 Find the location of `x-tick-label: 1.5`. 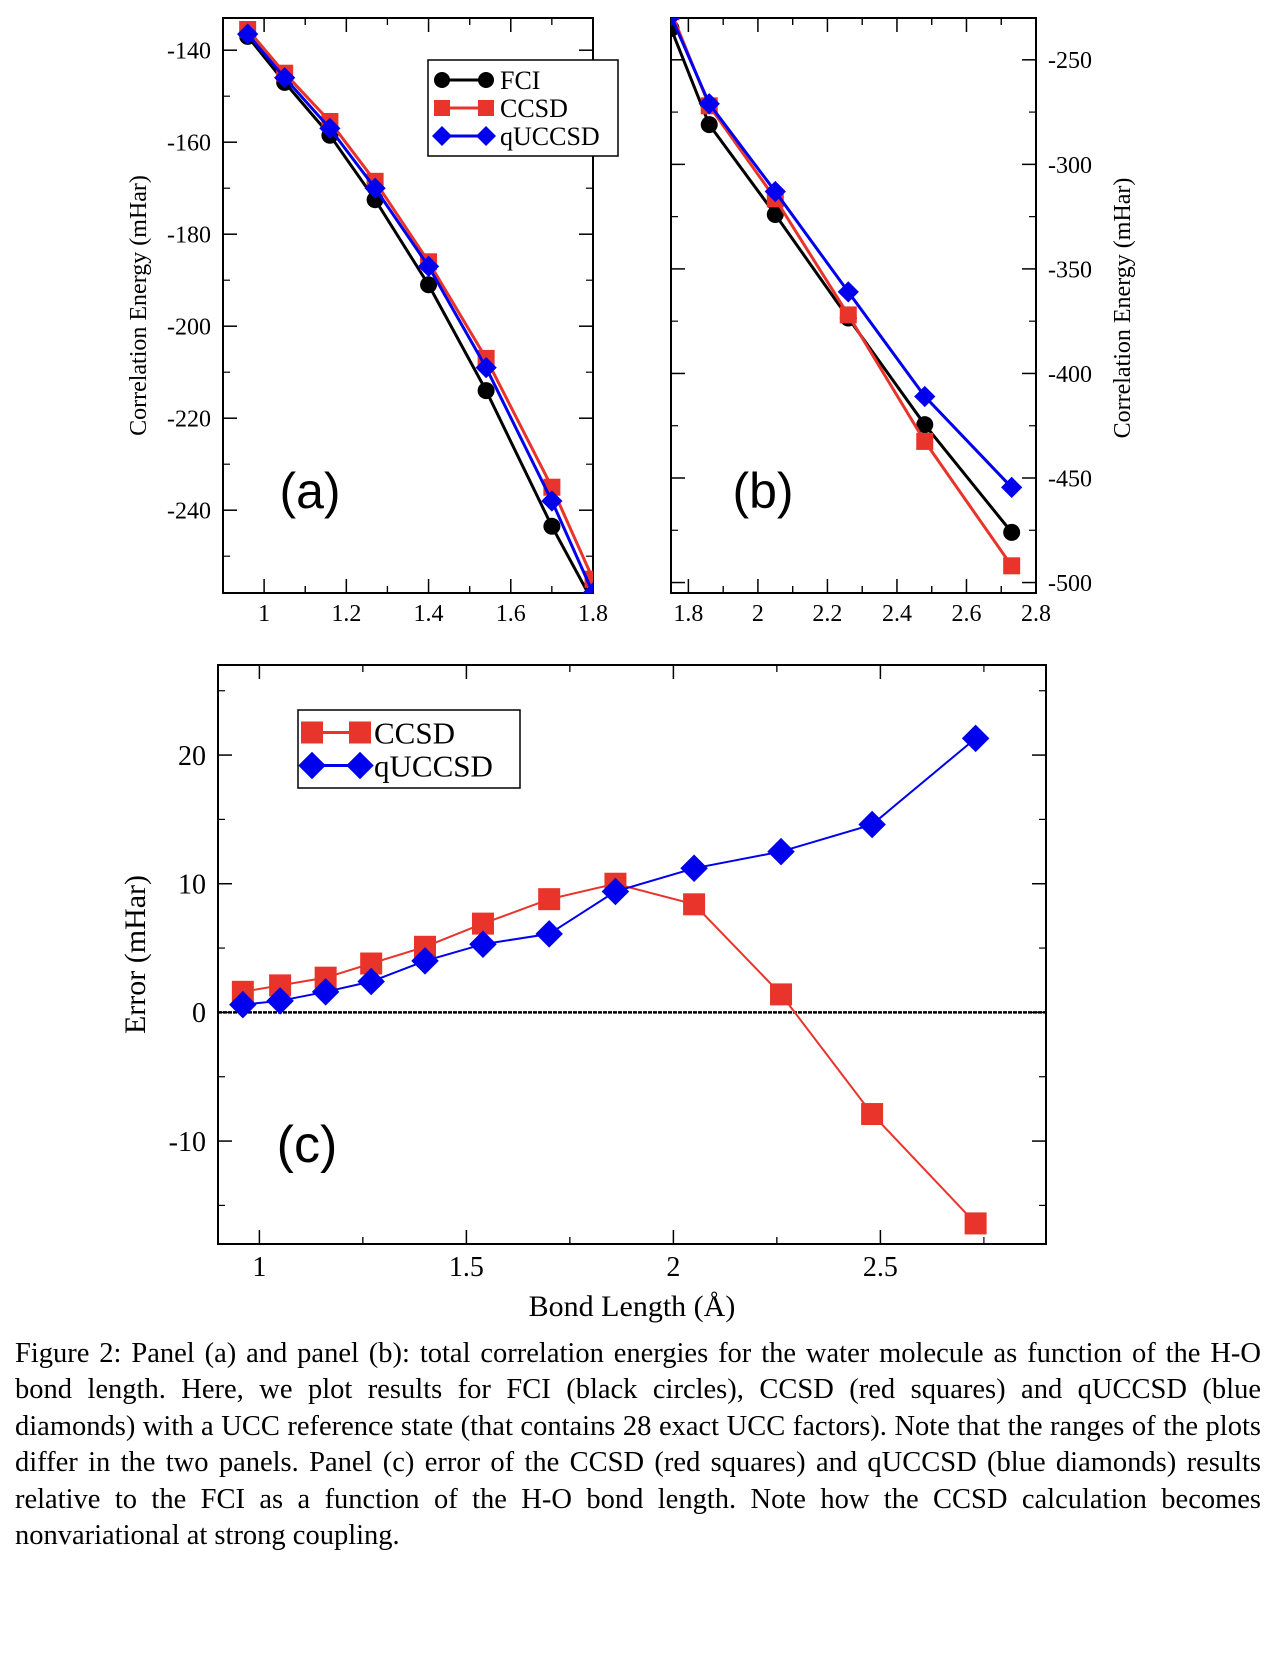

x-tick-label: 1.5 is located at coordinates (466, 1267).